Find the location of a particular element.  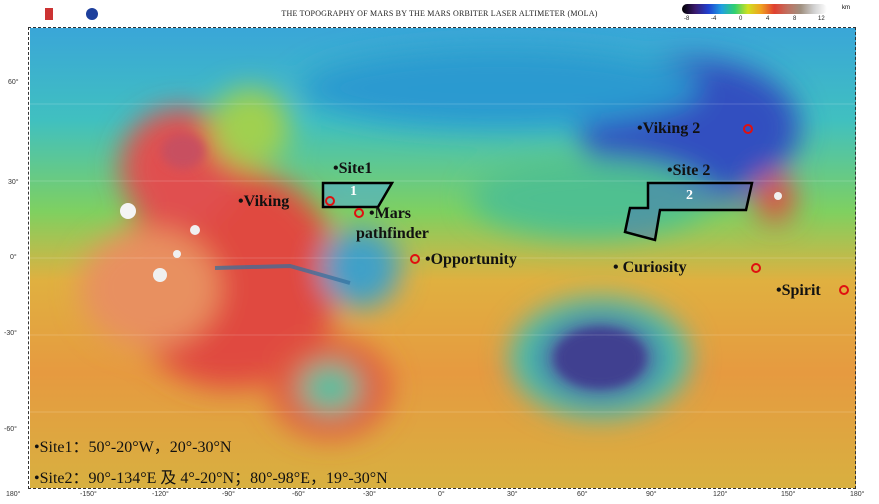

site2-region is located at coordinates (688, 211).